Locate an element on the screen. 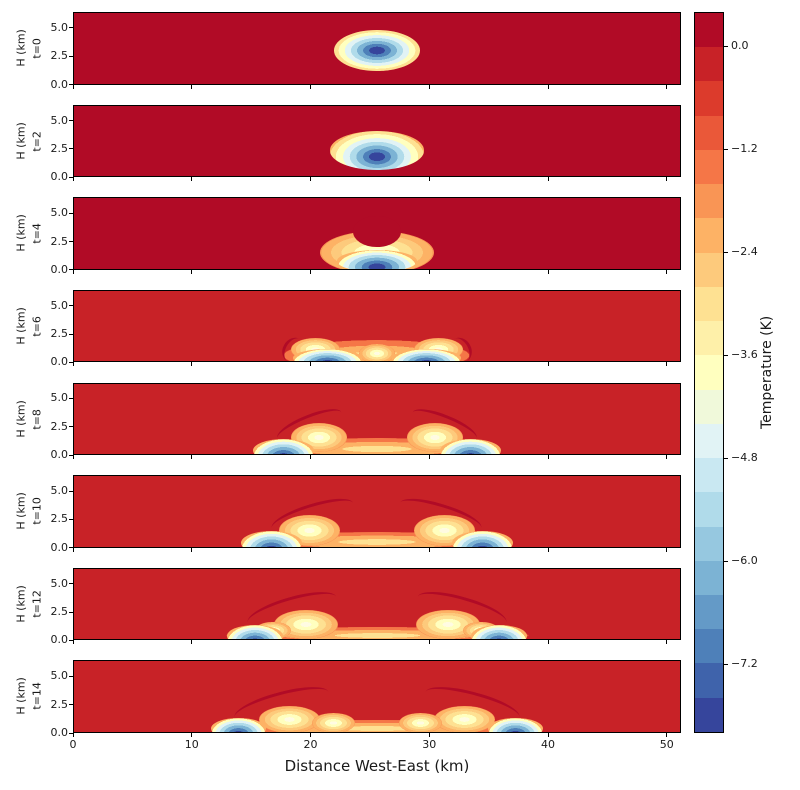  panel-t=10 is located at coordinates (377, 511).